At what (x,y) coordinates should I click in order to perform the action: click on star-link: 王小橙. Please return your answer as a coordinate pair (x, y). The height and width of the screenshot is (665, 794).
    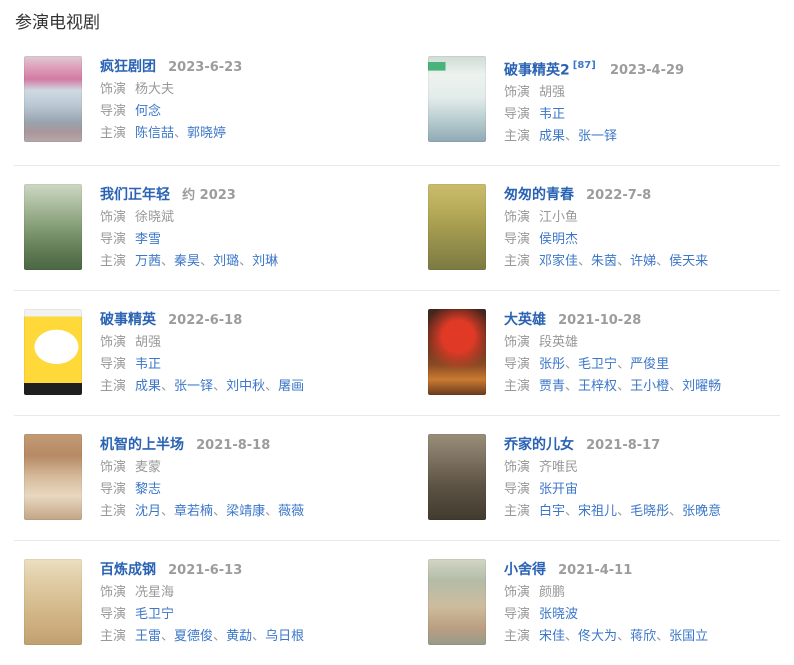
    Looking at the image, I should click on (650, 387).